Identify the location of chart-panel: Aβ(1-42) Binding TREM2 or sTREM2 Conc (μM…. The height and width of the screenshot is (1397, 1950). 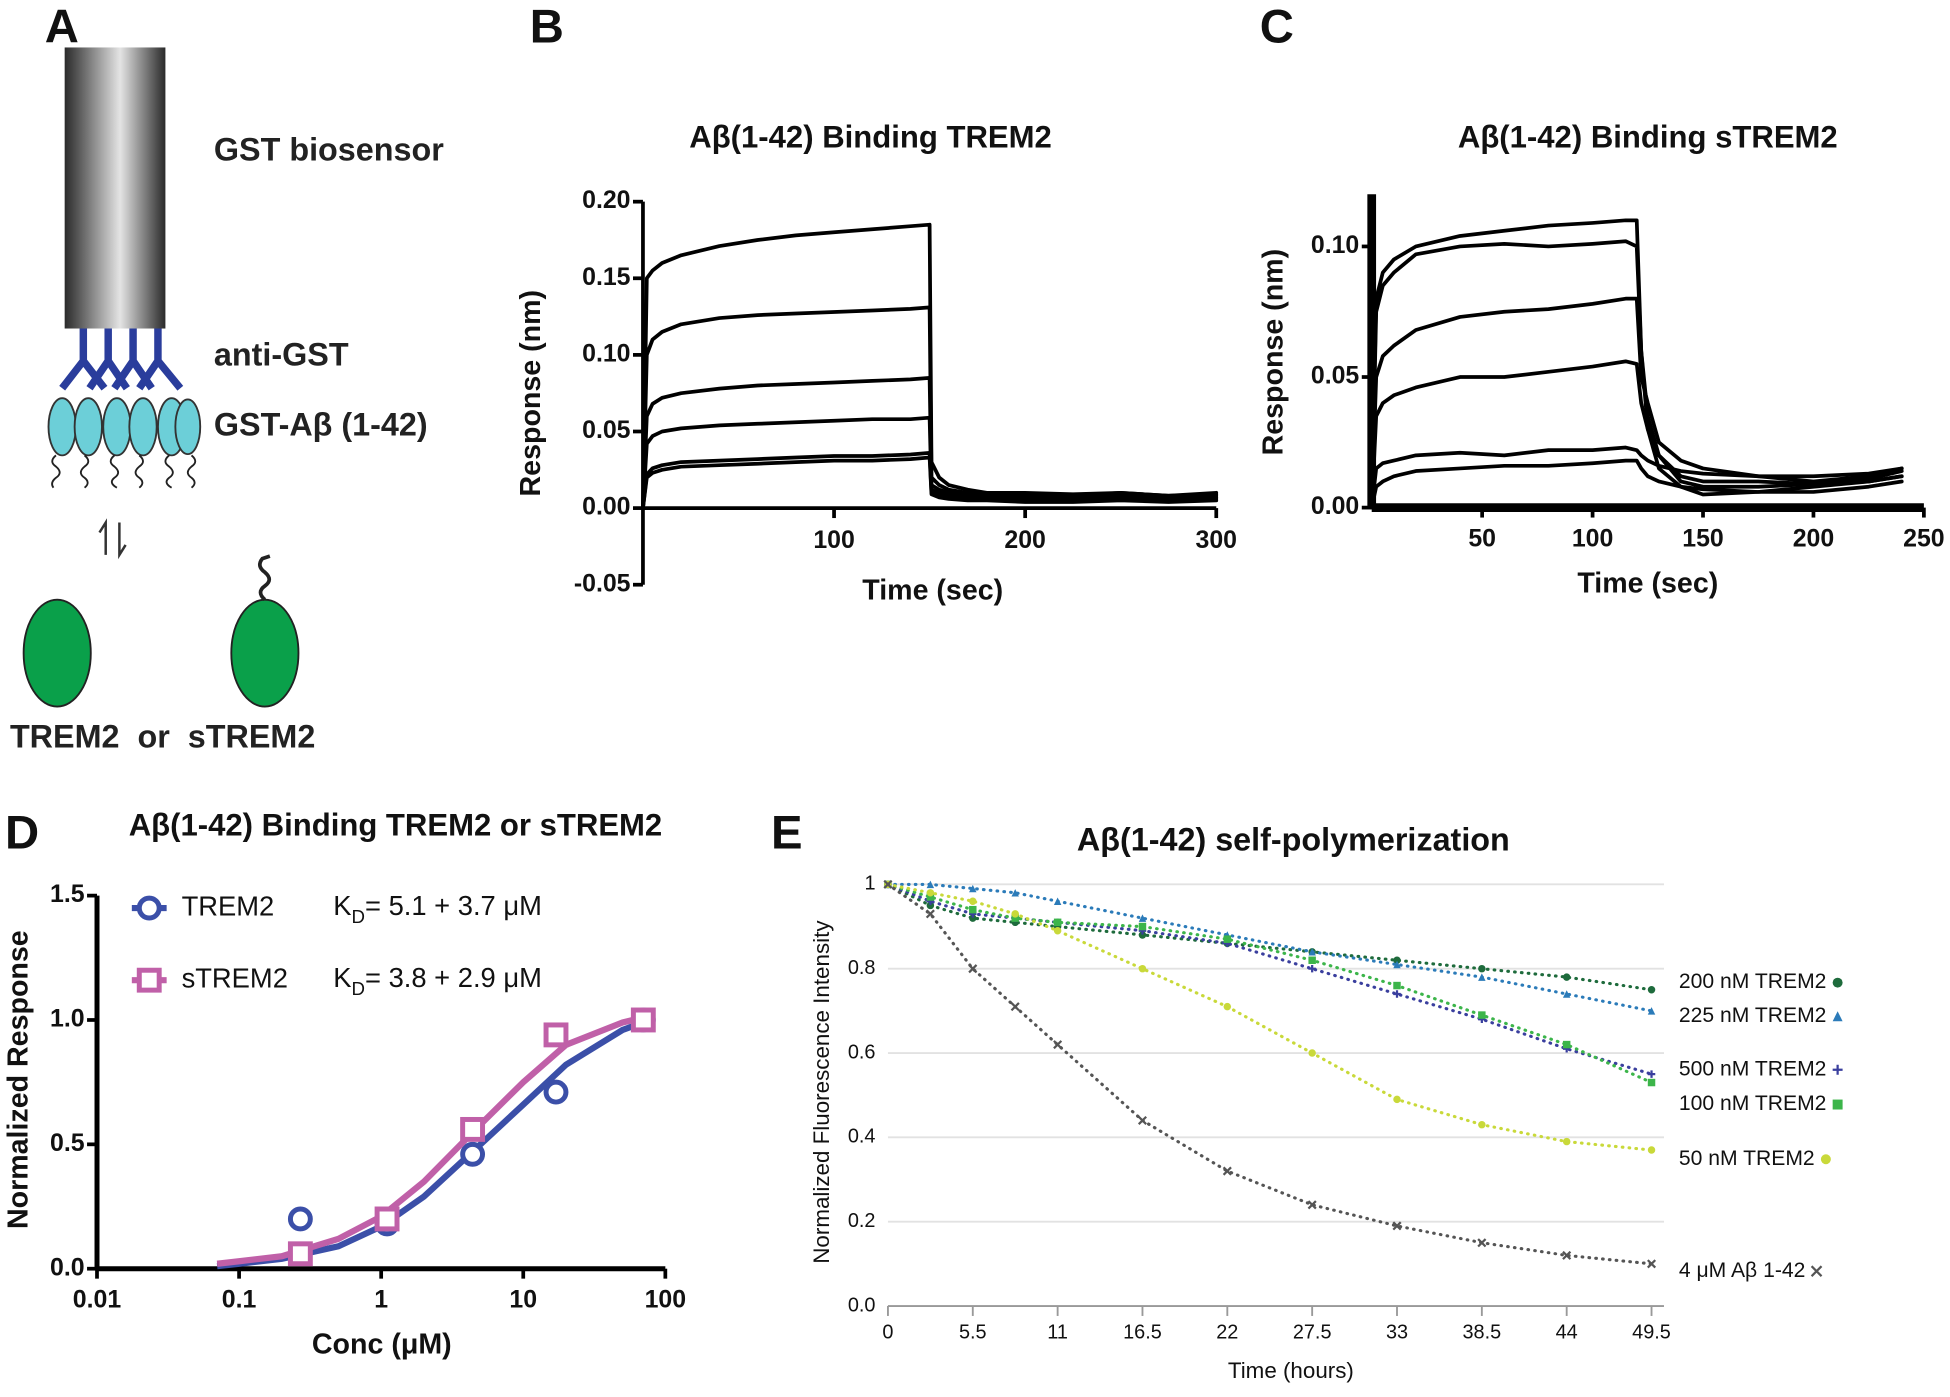
(344, 1083).